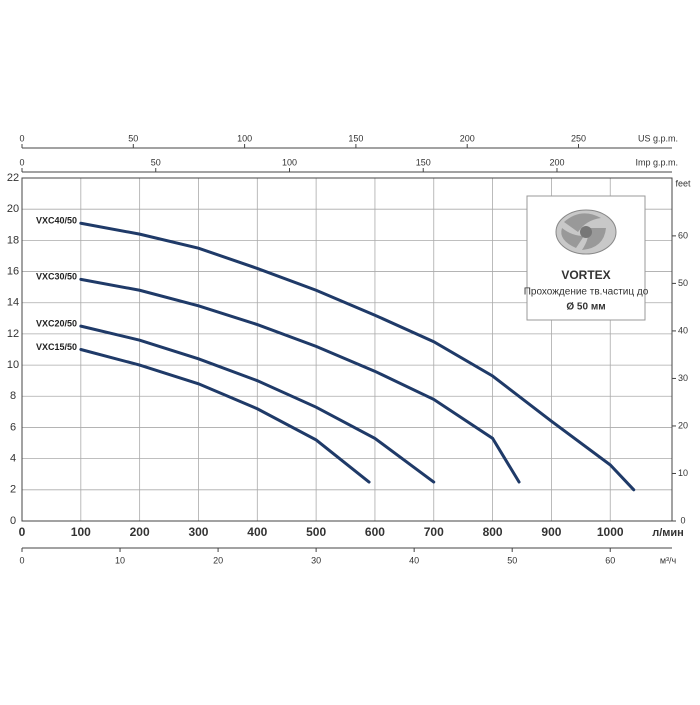  Describe the element at coordinates (13, 521) in the screenshot. I see `y-tick-label: 0` at that location.